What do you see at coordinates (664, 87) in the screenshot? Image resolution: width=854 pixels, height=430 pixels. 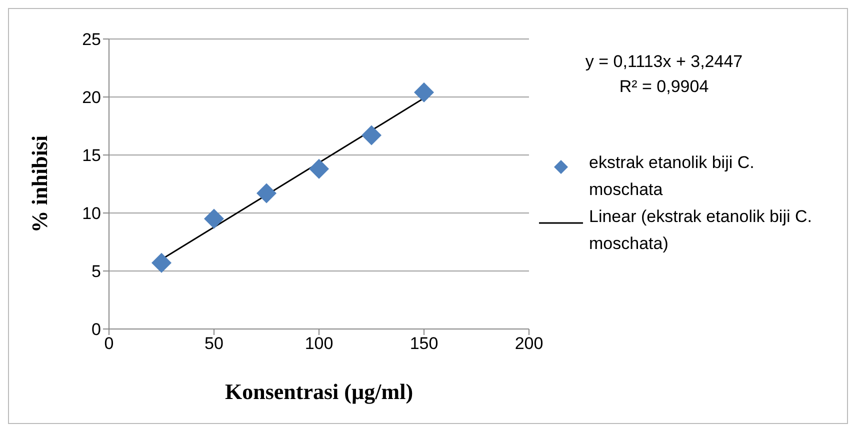 I see `text: R² = 0,9904` at bounding box center [664, 87].